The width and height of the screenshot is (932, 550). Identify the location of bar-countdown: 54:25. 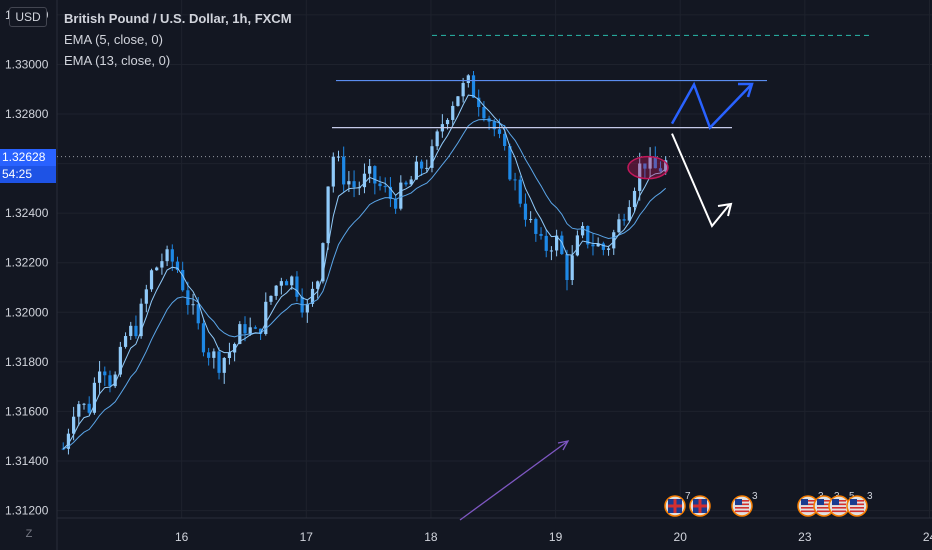
(28, 174).